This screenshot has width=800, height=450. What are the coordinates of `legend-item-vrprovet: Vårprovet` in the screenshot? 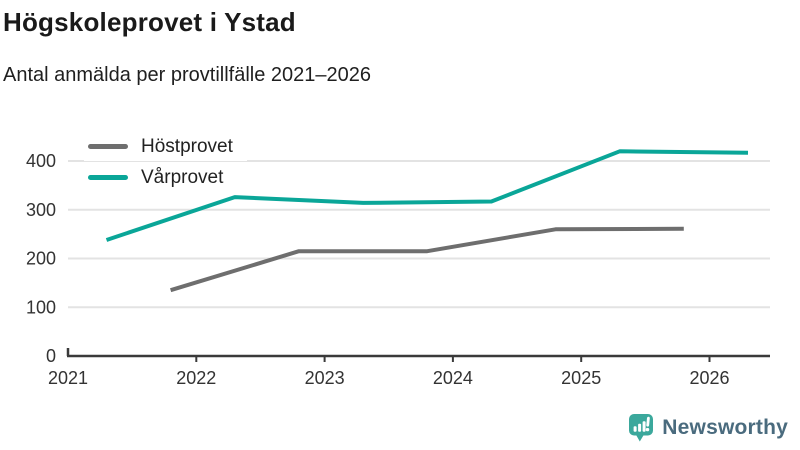 It's located at (161, 177).